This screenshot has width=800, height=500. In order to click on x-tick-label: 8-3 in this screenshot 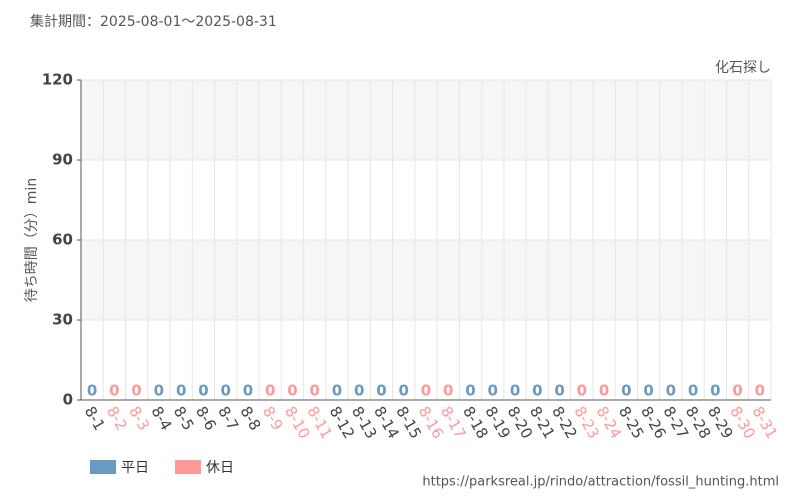, I will do `click(139, 418)`.